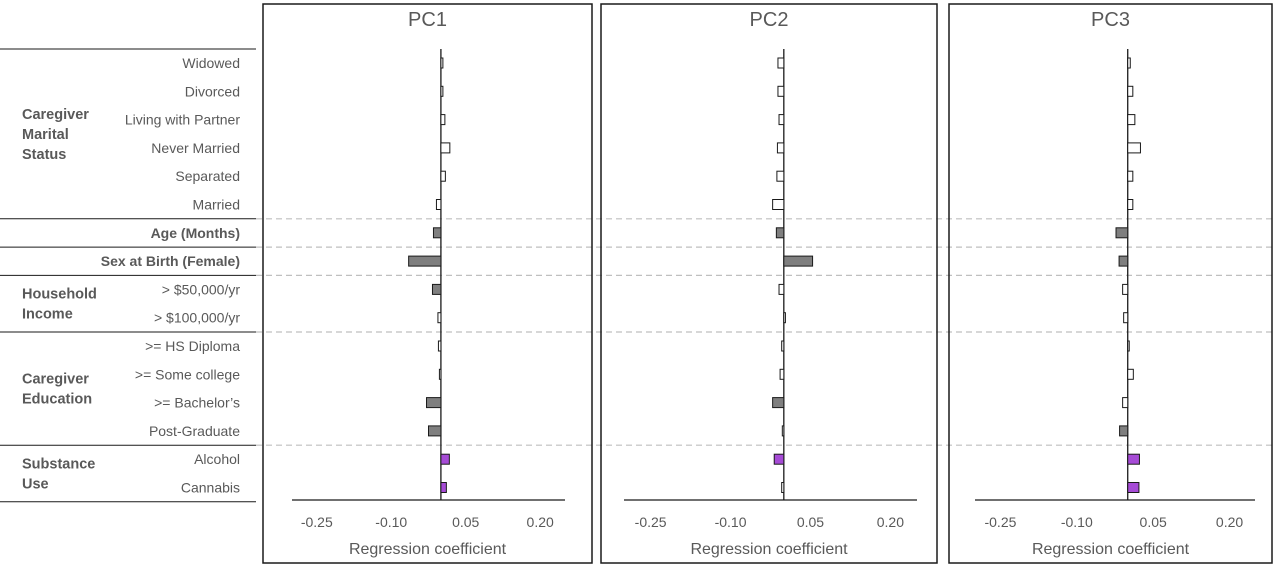 The width and height of the screenshot is (1280, 568). I want to click on row-label-bachelor-s: >= Bachelor’s, so click(197, 403).